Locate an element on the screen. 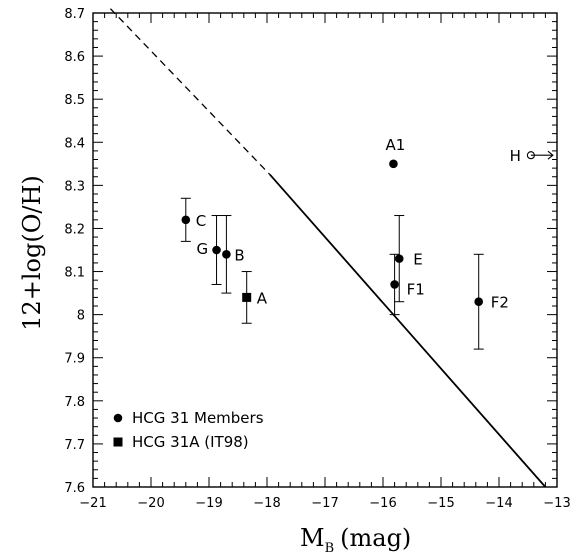 The image size is (584, 554). x-tick-label: −17 is located at coordinates (324, 503).